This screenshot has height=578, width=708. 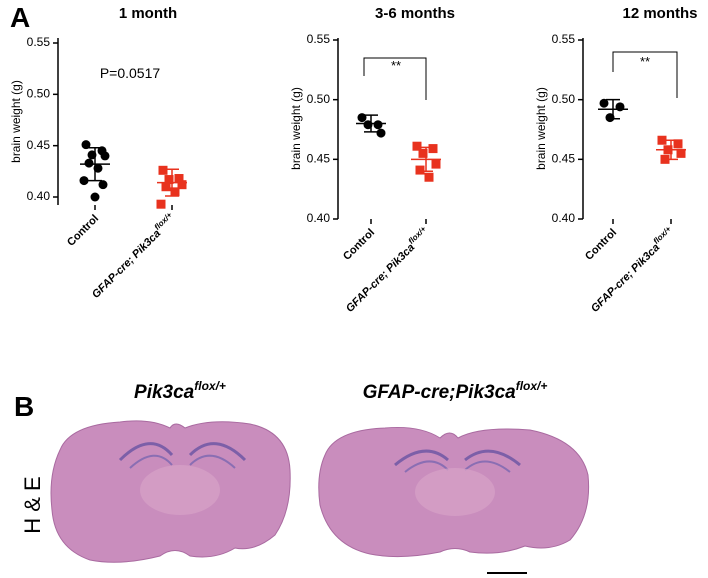 What do you see at coordinates (415, 13) in the screenshot?
I see `chart-title: 3-6 months` at bounding box center [415, 13].